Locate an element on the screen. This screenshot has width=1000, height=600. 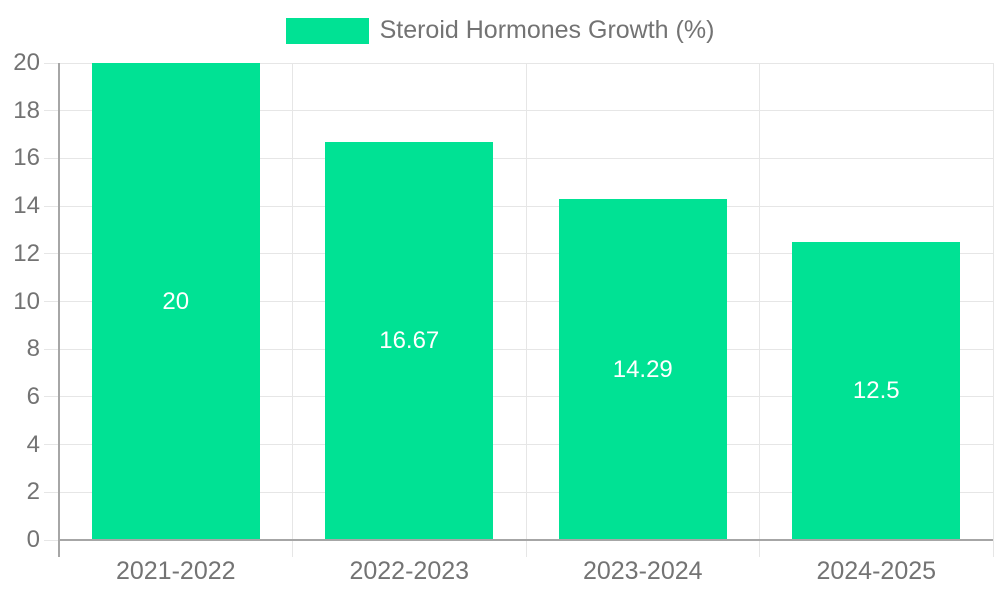
y-axis-tick-label: 10 is located at coordinates (26, 301).